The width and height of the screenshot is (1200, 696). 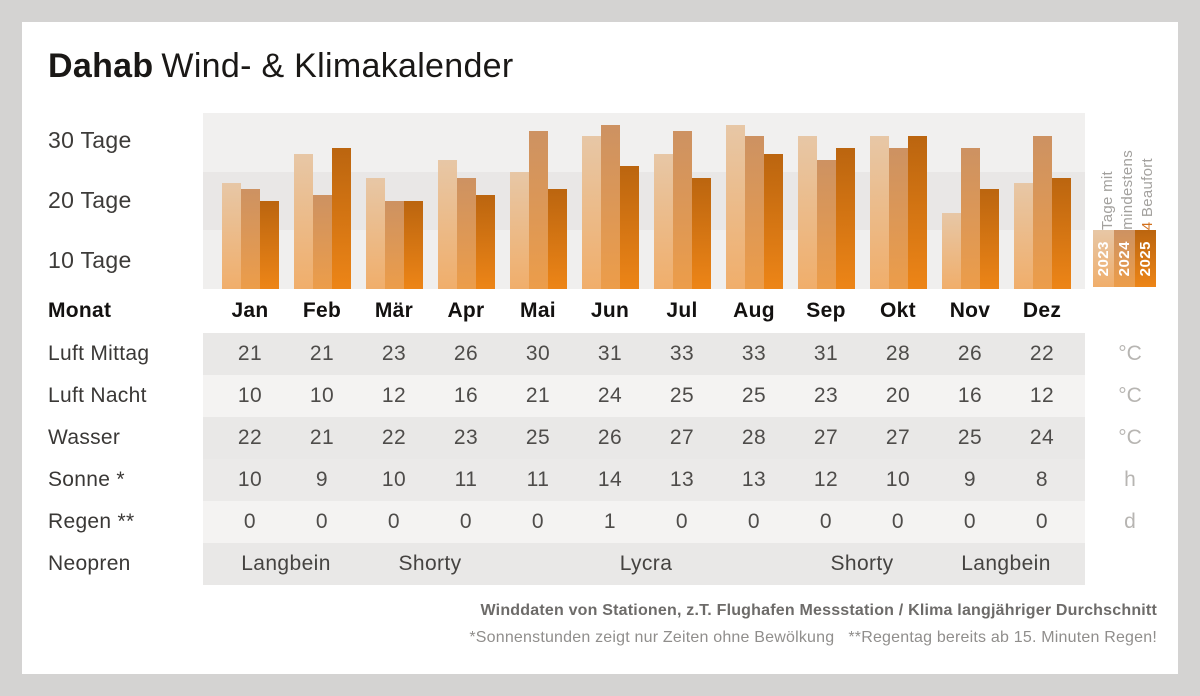 What do you see at coordinates (90, 260) in the screenshot?
I see `y-axis-label-10: 10 Tage` at bounding box center [90, 260].